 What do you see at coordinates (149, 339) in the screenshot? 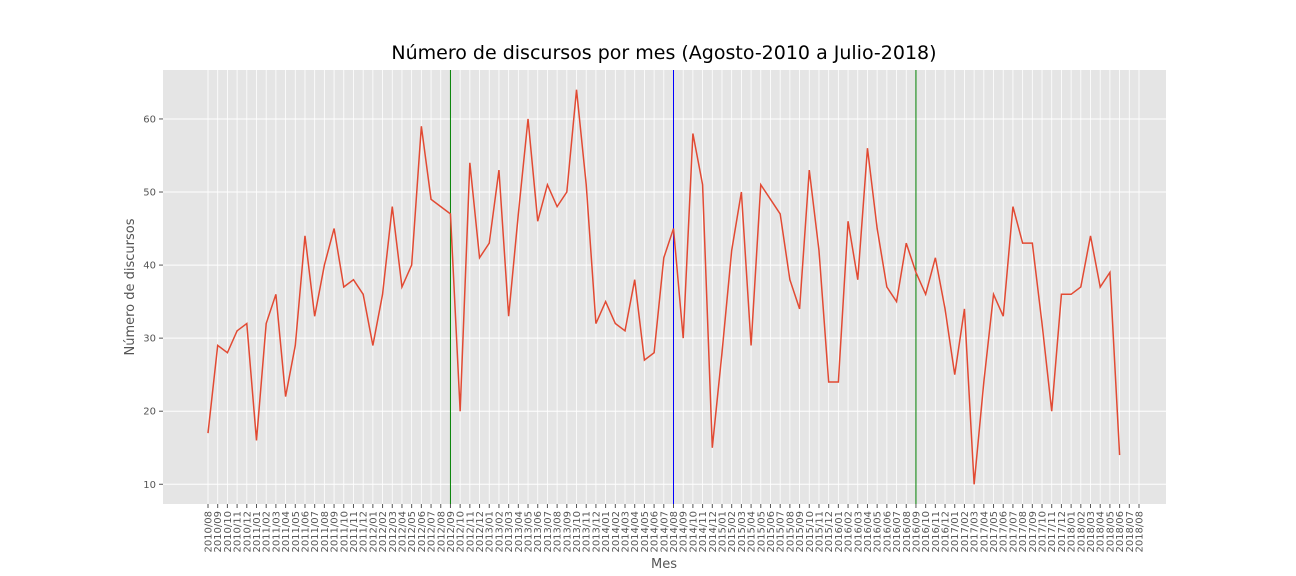
I see `y-tick-label: 30` at bounding box center [149, 339].